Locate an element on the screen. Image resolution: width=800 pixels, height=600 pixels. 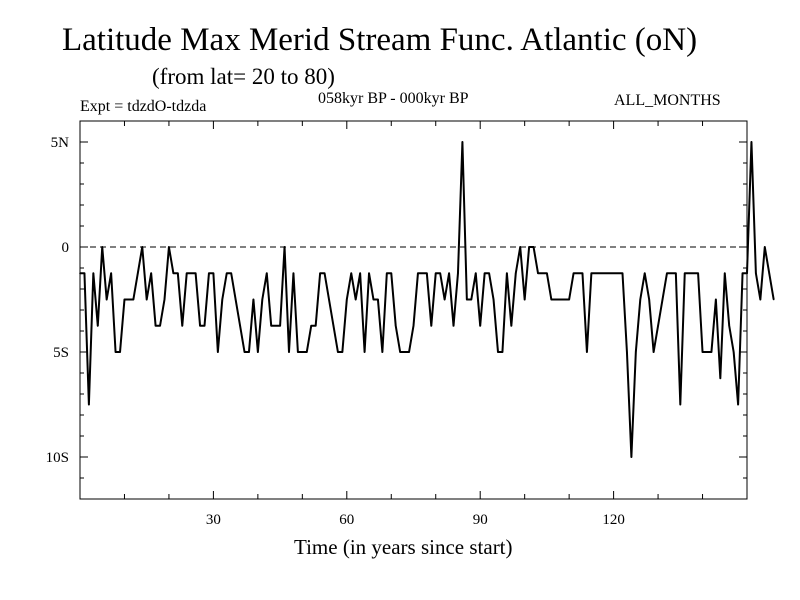
x-tick-label: 30 is located at coordinates (213, 520).